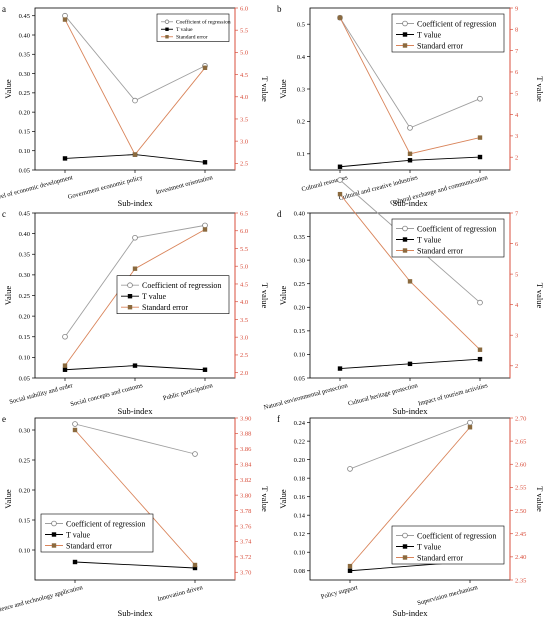 The image size is (550, 620). What do you see at coordinates (520, 418) in the screenshot?
I see `y2-tick-label: 2.70` at bounding box center [520, 418].